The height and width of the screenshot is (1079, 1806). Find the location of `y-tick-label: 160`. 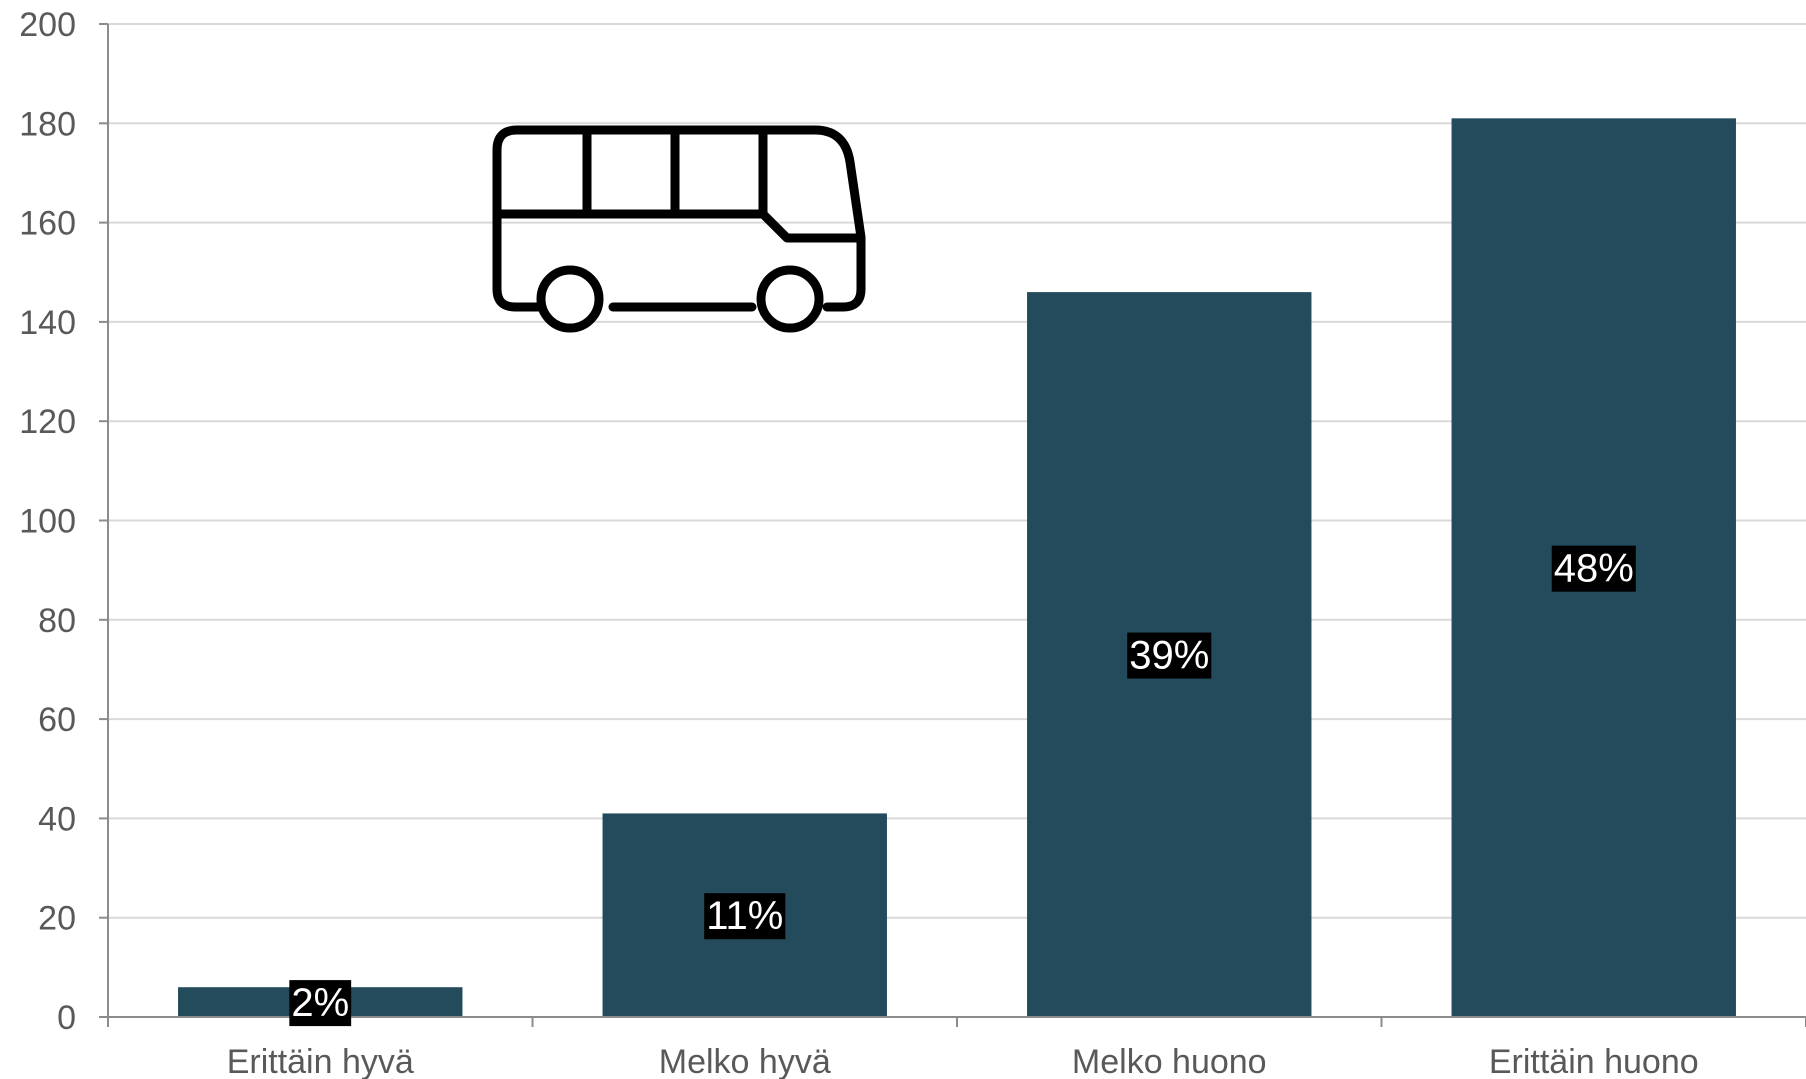

y-tick-label: 160 is located at coordinates (47, 224).